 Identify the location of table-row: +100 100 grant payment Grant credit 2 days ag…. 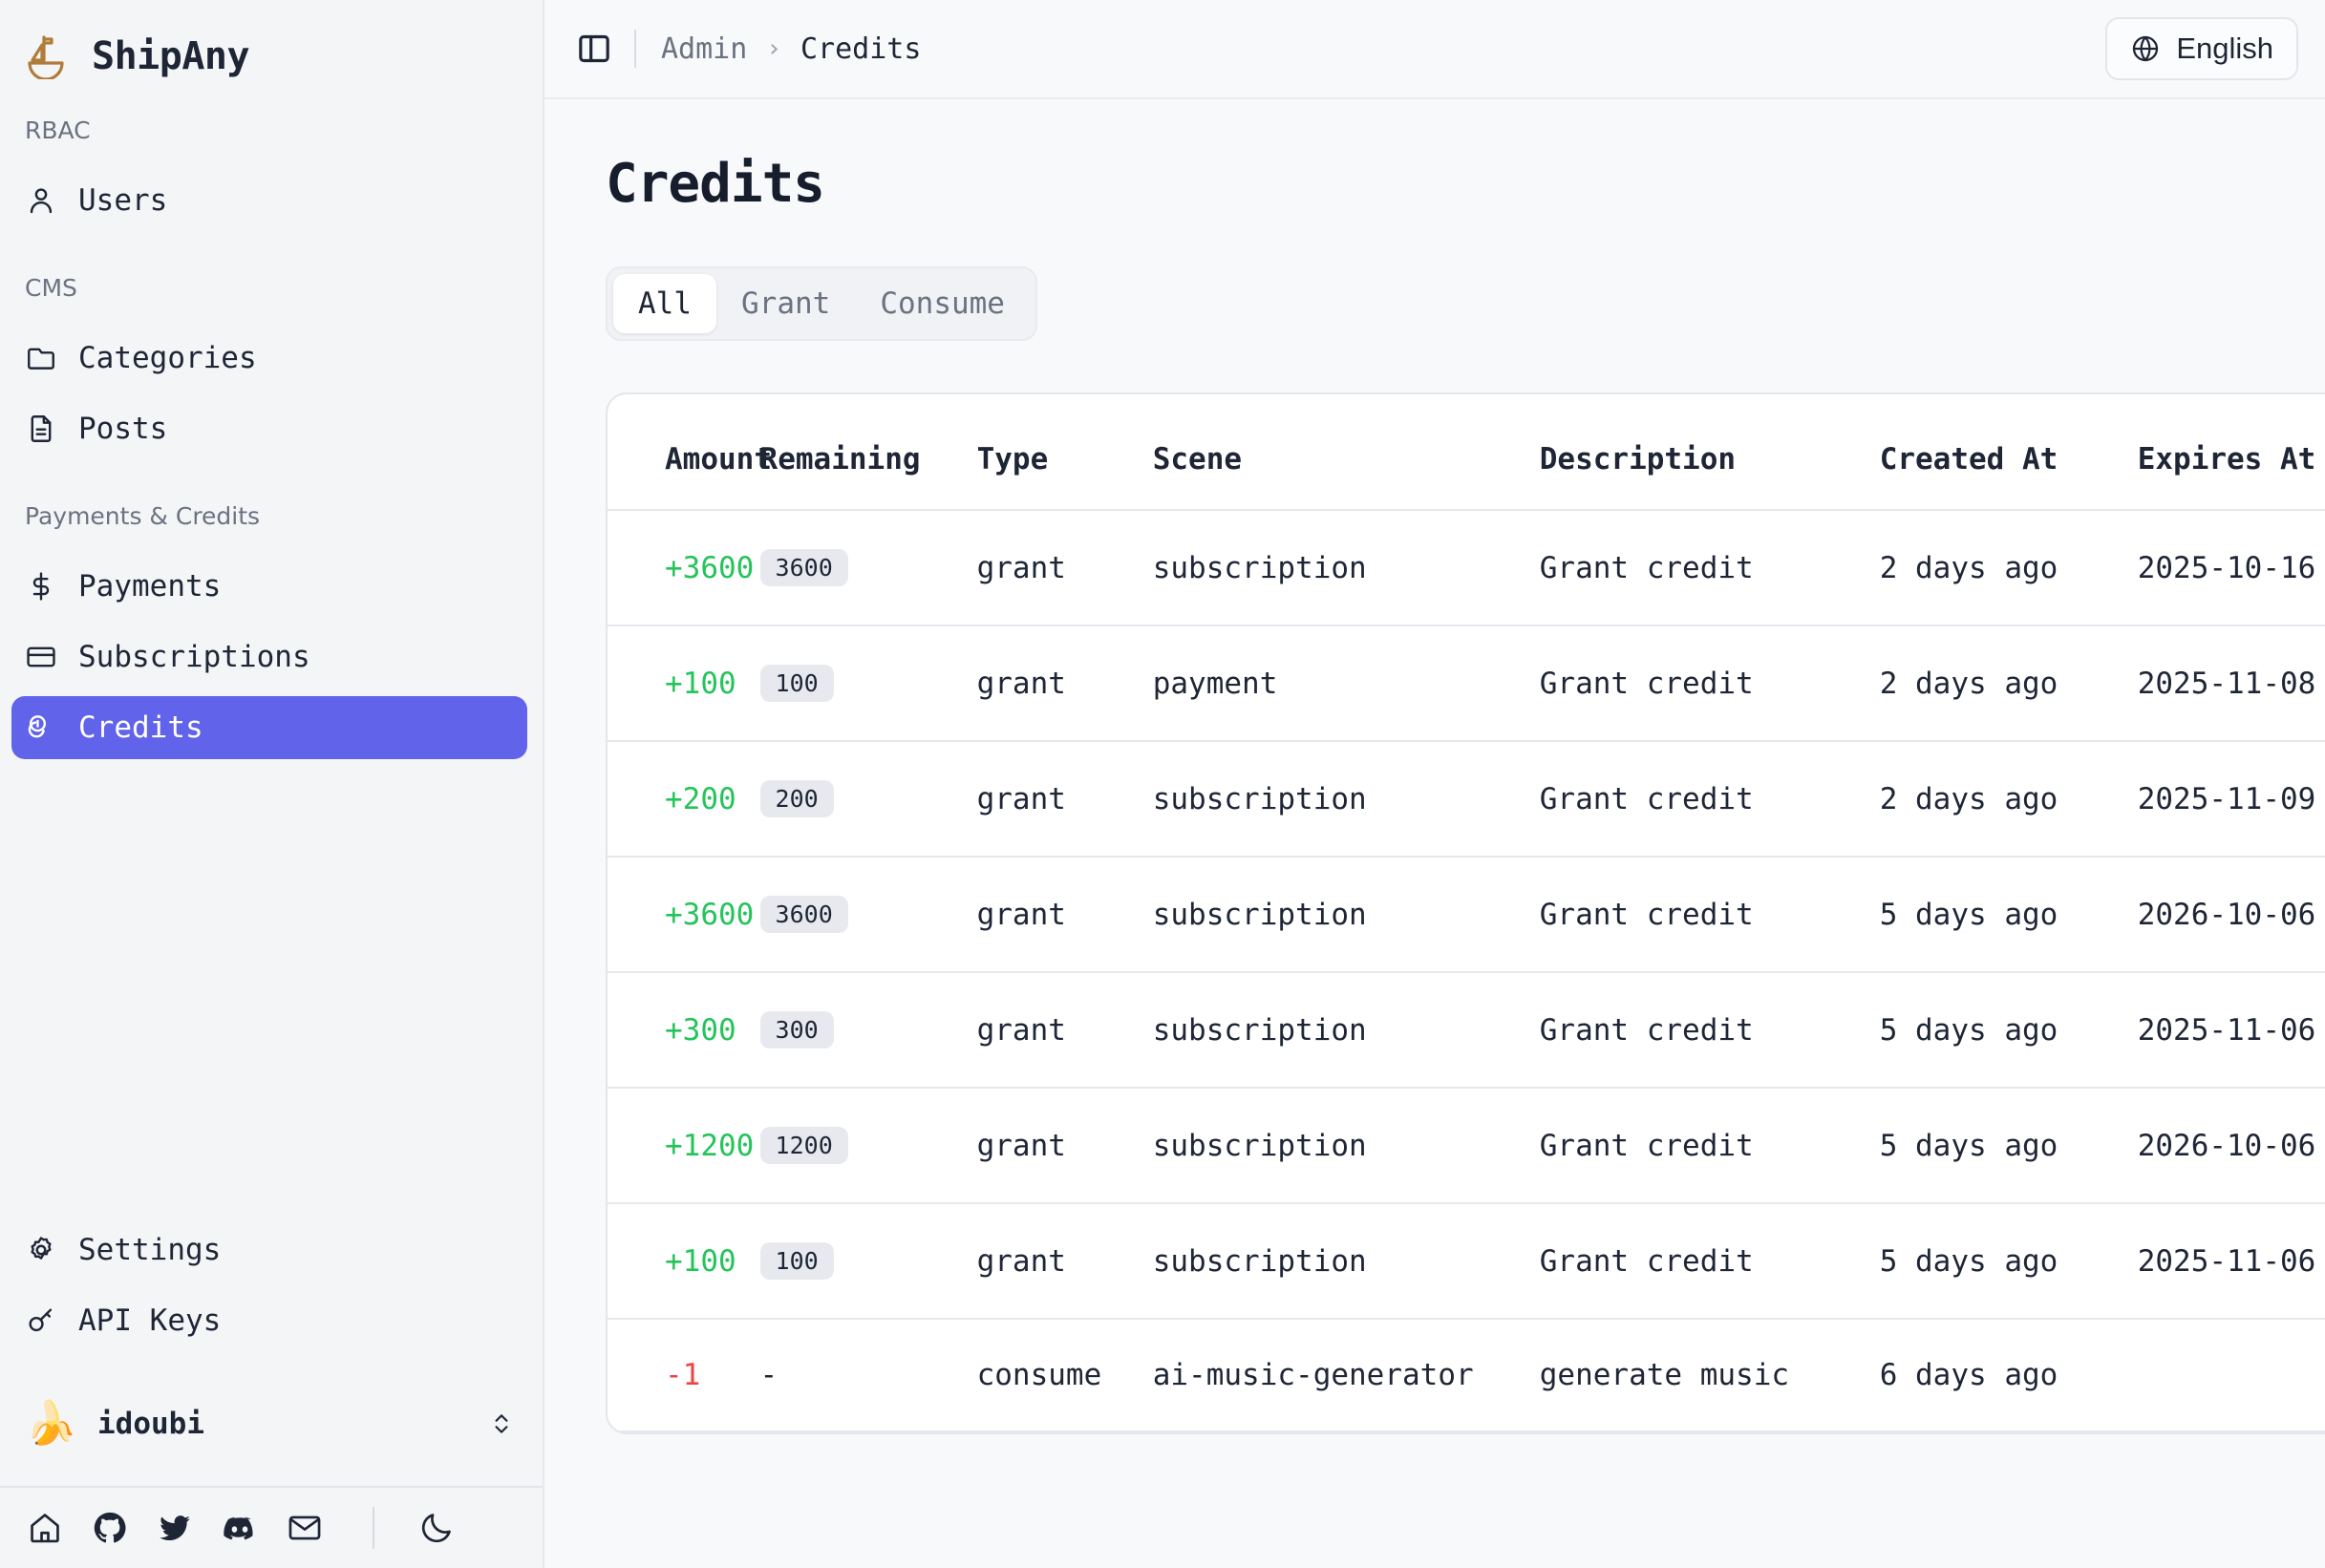
(1466, 683).